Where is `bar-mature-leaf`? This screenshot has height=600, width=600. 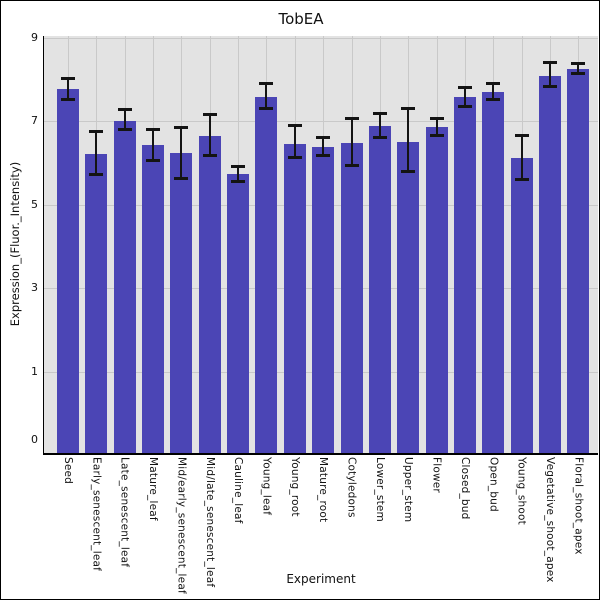 bar-mature-leaf is located at coordinates (153, 299).